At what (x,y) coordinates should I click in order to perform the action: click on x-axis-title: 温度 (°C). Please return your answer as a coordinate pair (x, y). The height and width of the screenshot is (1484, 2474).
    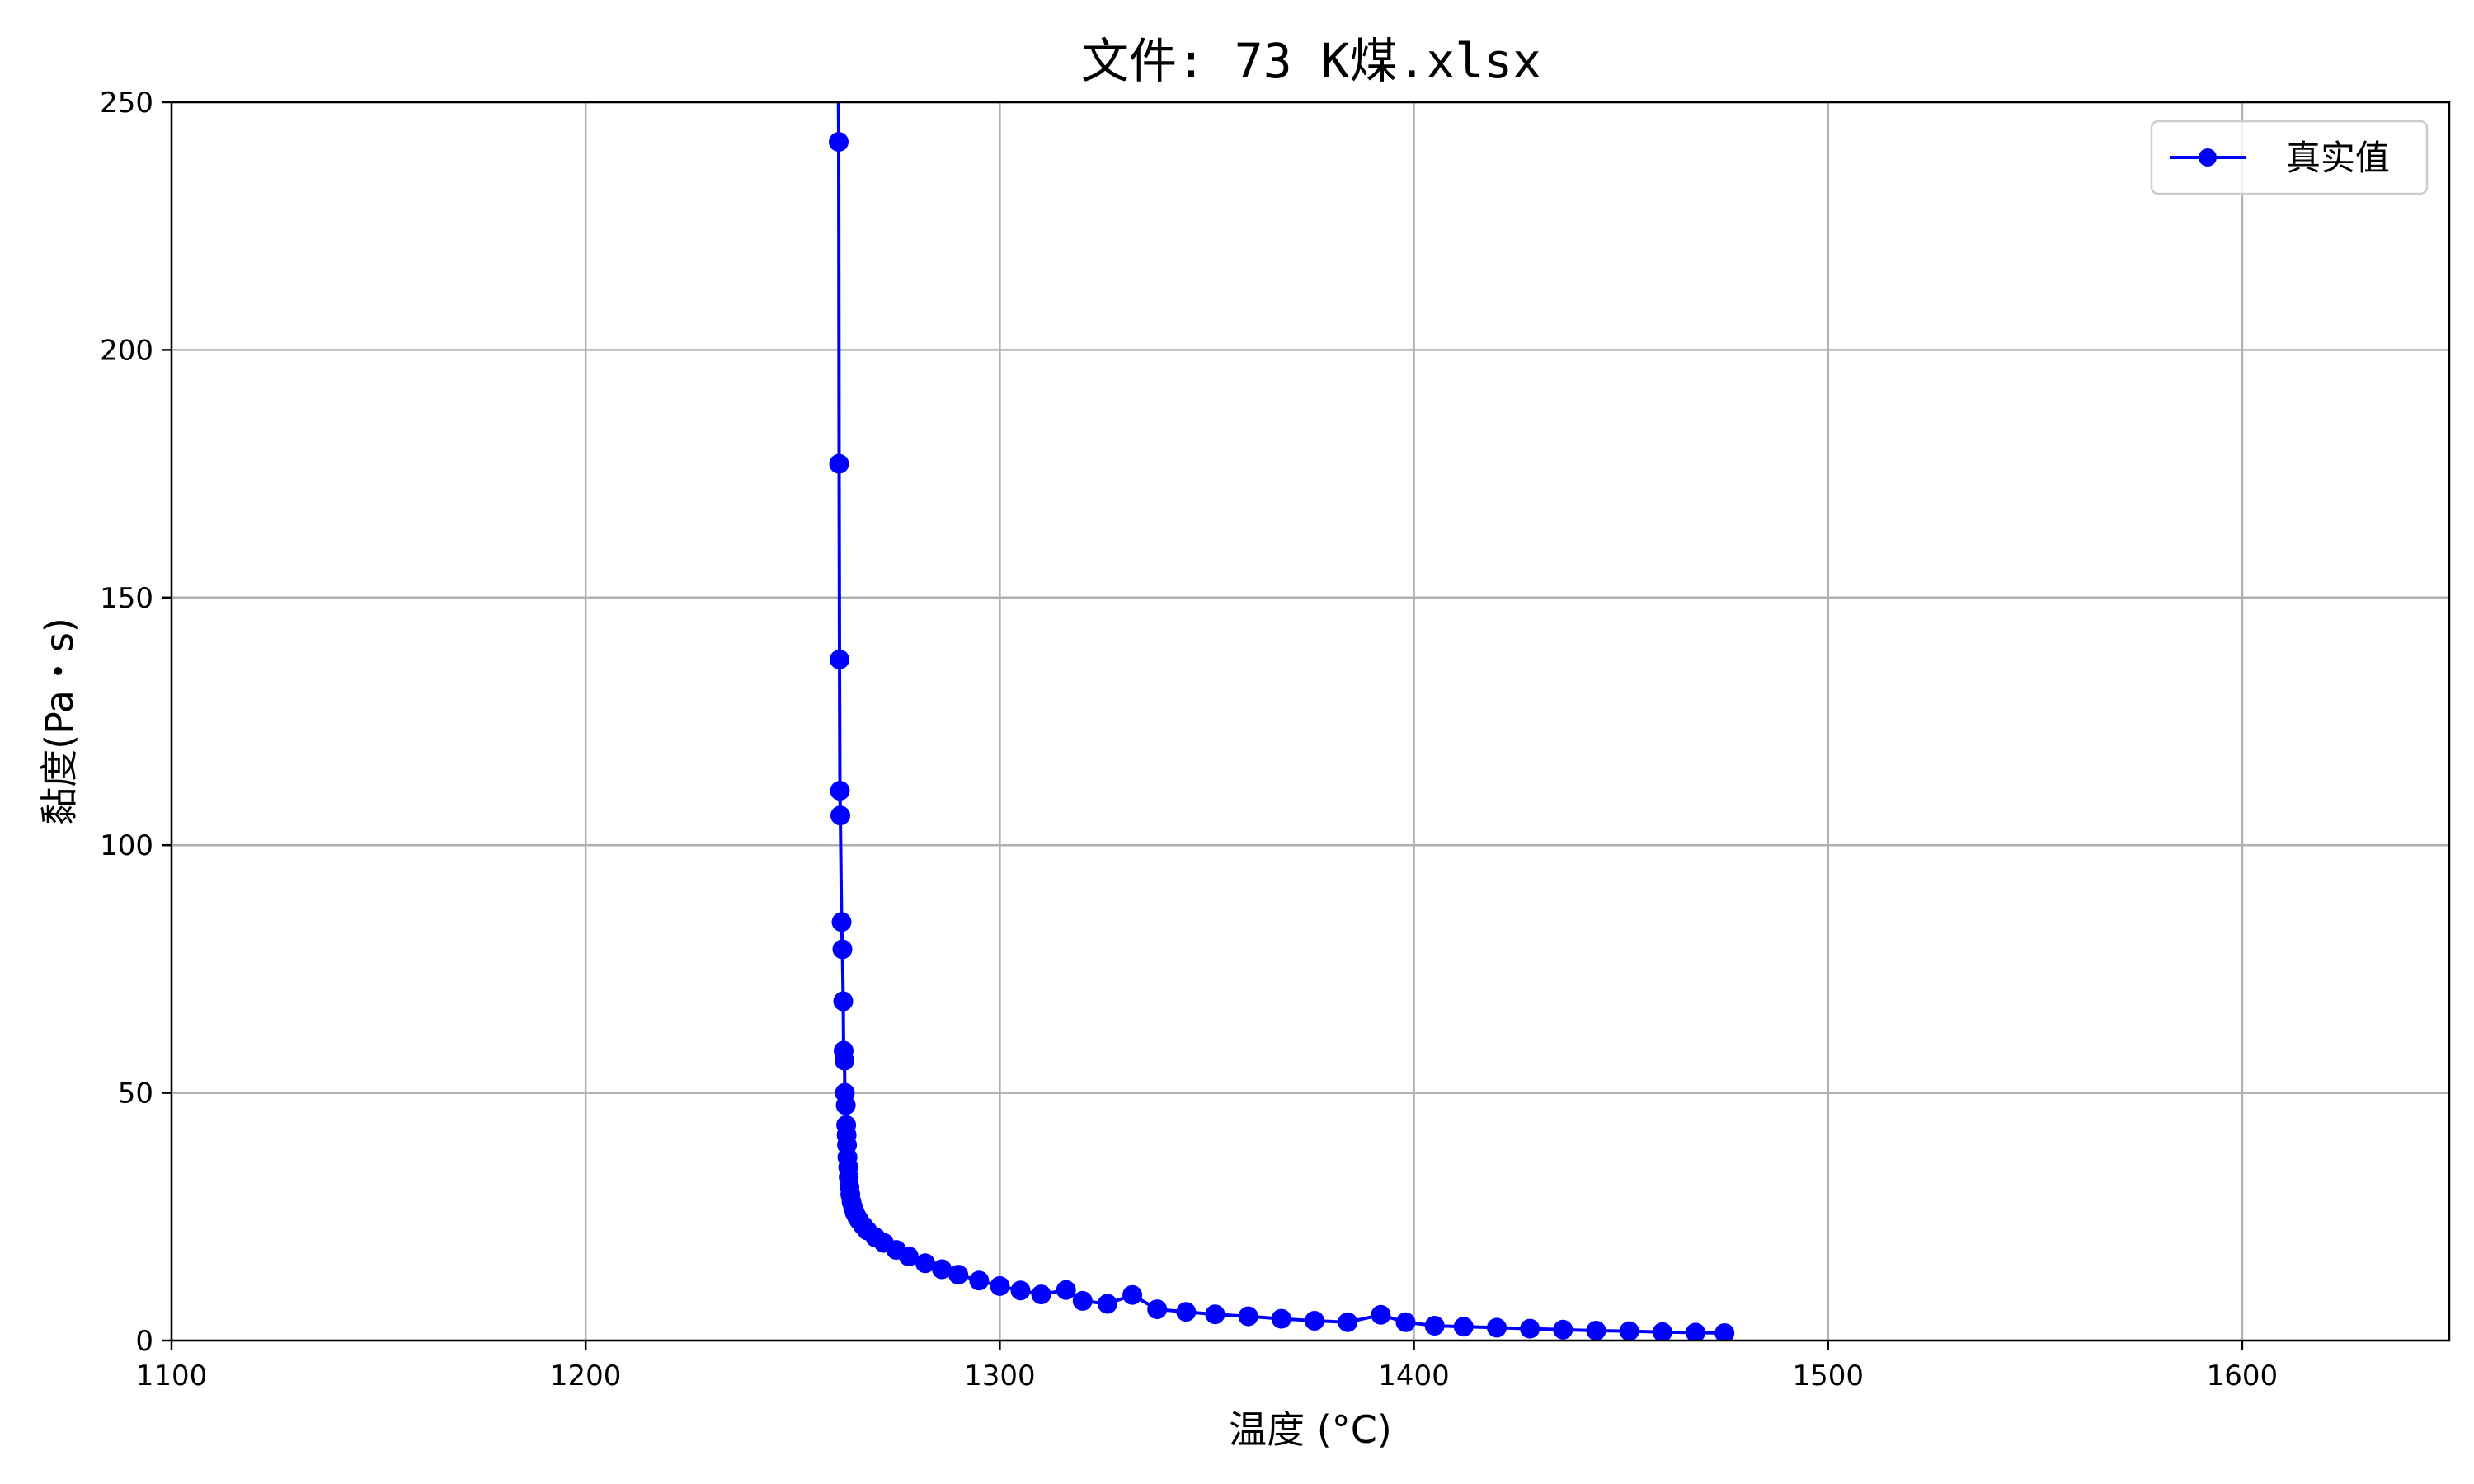
    Looking at the image, I should click on (1310, 1429).